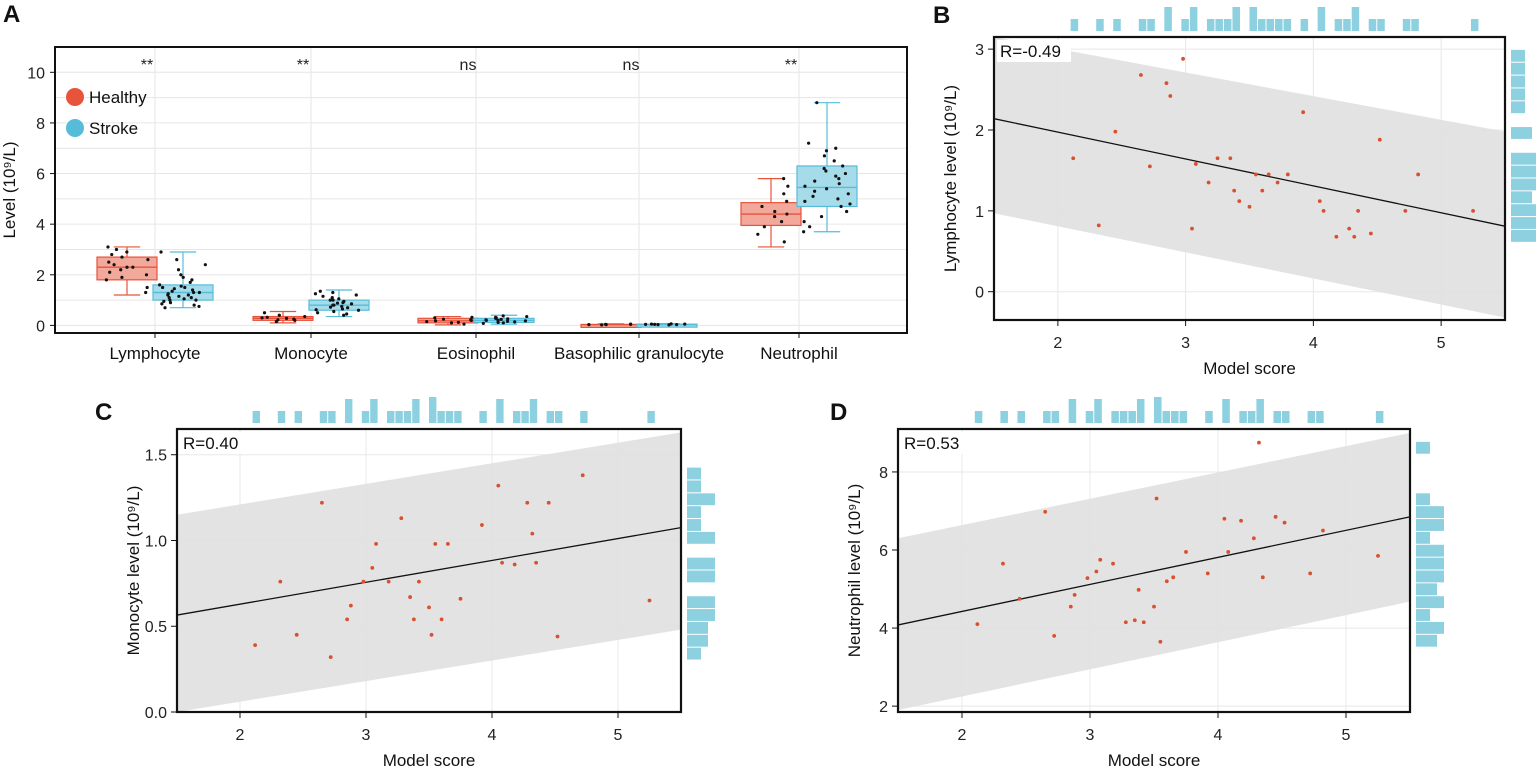  What do you see at coordinates (1090, 735) in the screenshot?
I see `x-tick-label: 3` at bounding box center [1090, 735].